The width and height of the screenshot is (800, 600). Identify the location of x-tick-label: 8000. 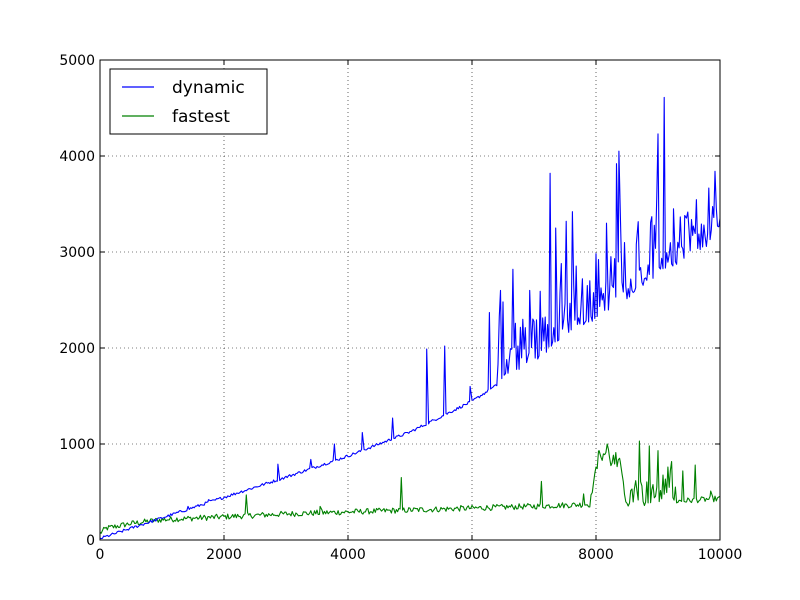
(596, 555).